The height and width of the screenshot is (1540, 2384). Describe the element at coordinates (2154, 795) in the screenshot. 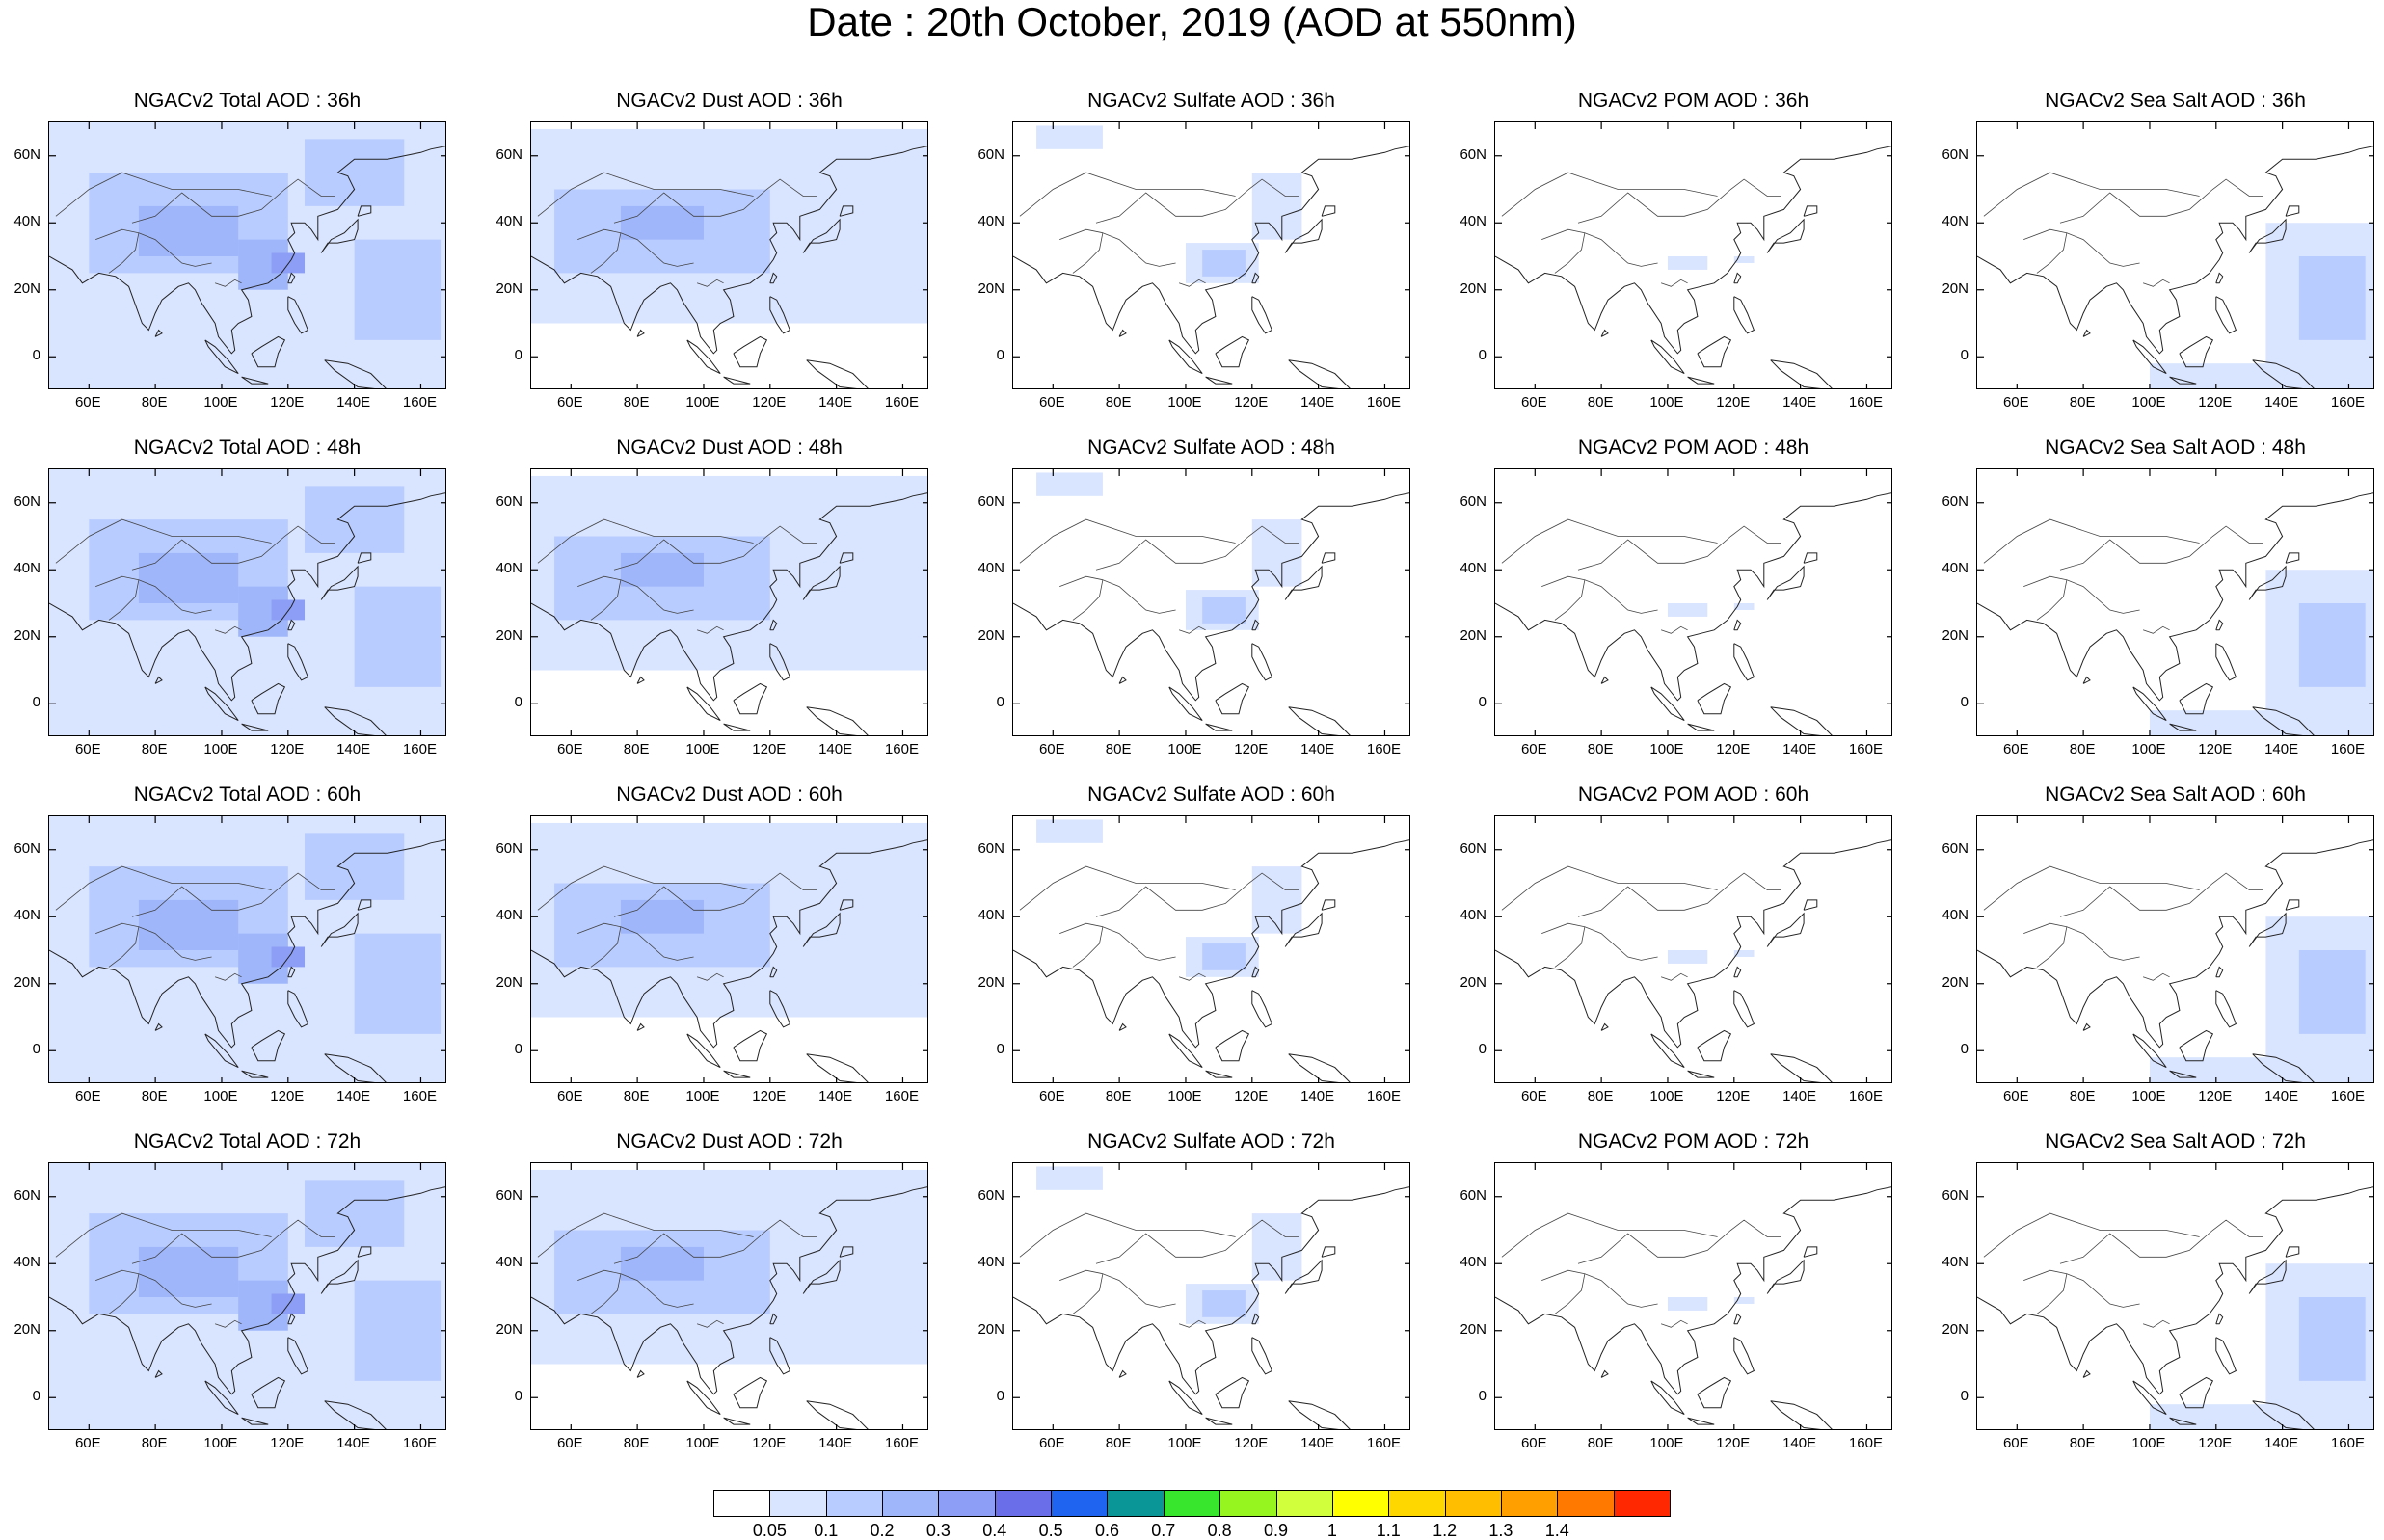

I see `panel-title: NGACv2 Sea Salt AOD : 60h` at that location.